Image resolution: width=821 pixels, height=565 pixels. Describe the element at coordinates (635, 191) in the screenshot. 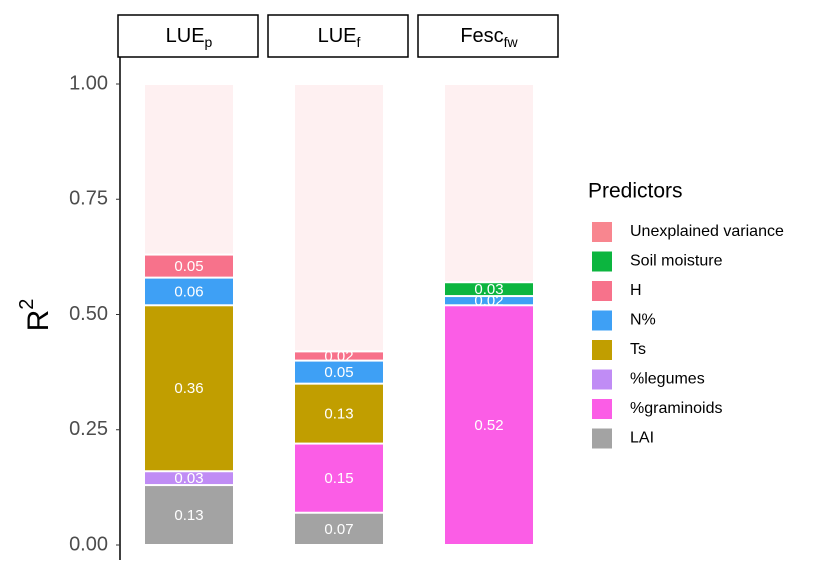

I see `legend-title: Predictors` at that location.